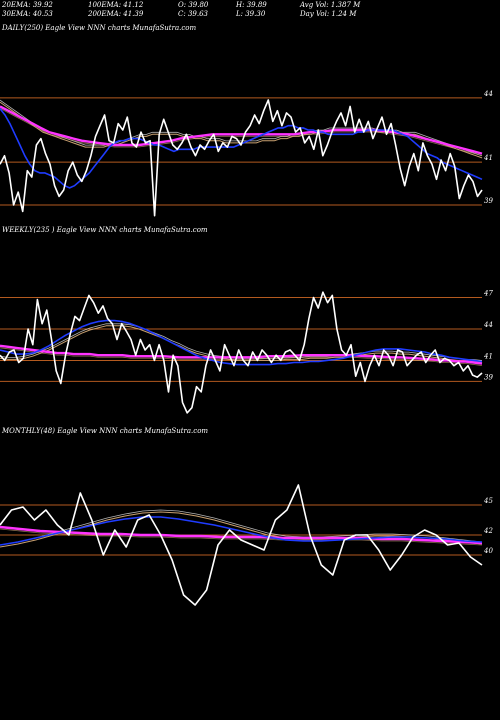 Image resolution: width=500 pixels, height=720 pixels. I want to click on daily-ema-mid-band-line, so click(241, 128).